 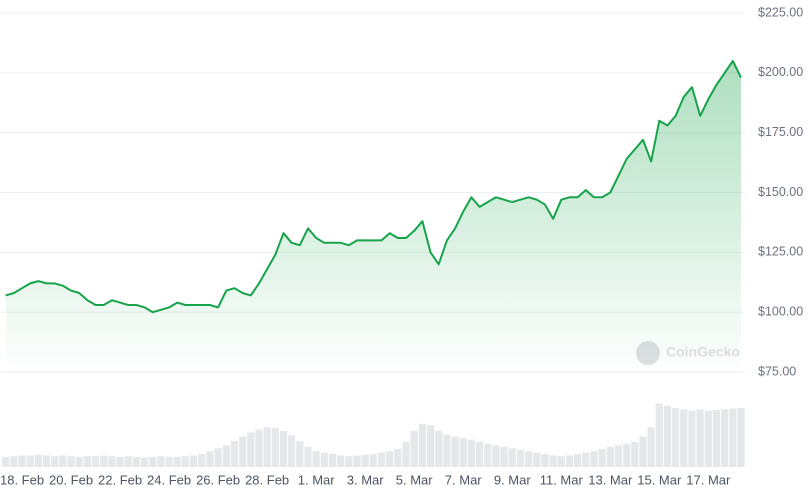 I want to click on x-tick-label: 22. Feb, so click(x=120, y=479).